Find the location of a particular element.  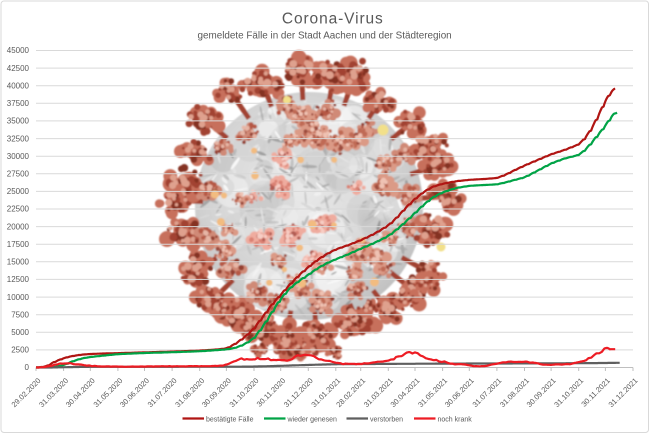

svg-text: 30000 is located at coordinates (18, 156).